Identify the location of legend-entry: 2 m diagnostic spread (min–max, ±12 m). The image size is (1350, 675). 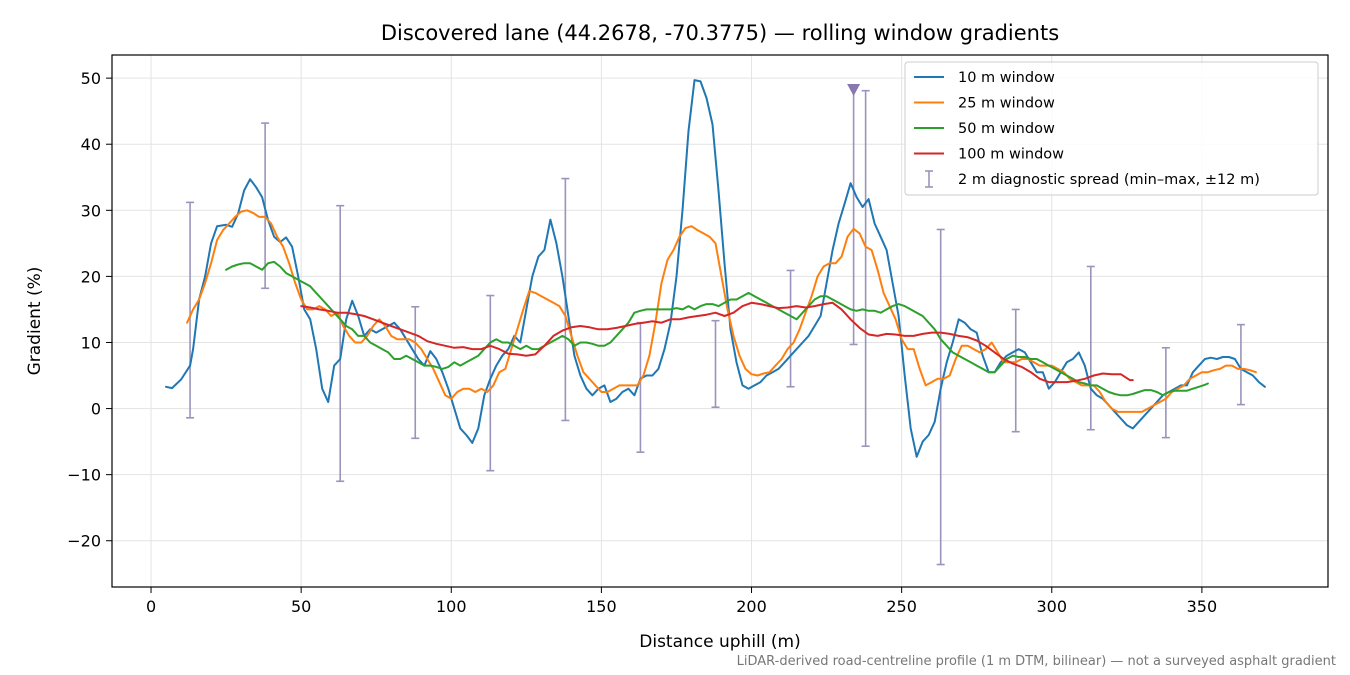
(1092, 179).